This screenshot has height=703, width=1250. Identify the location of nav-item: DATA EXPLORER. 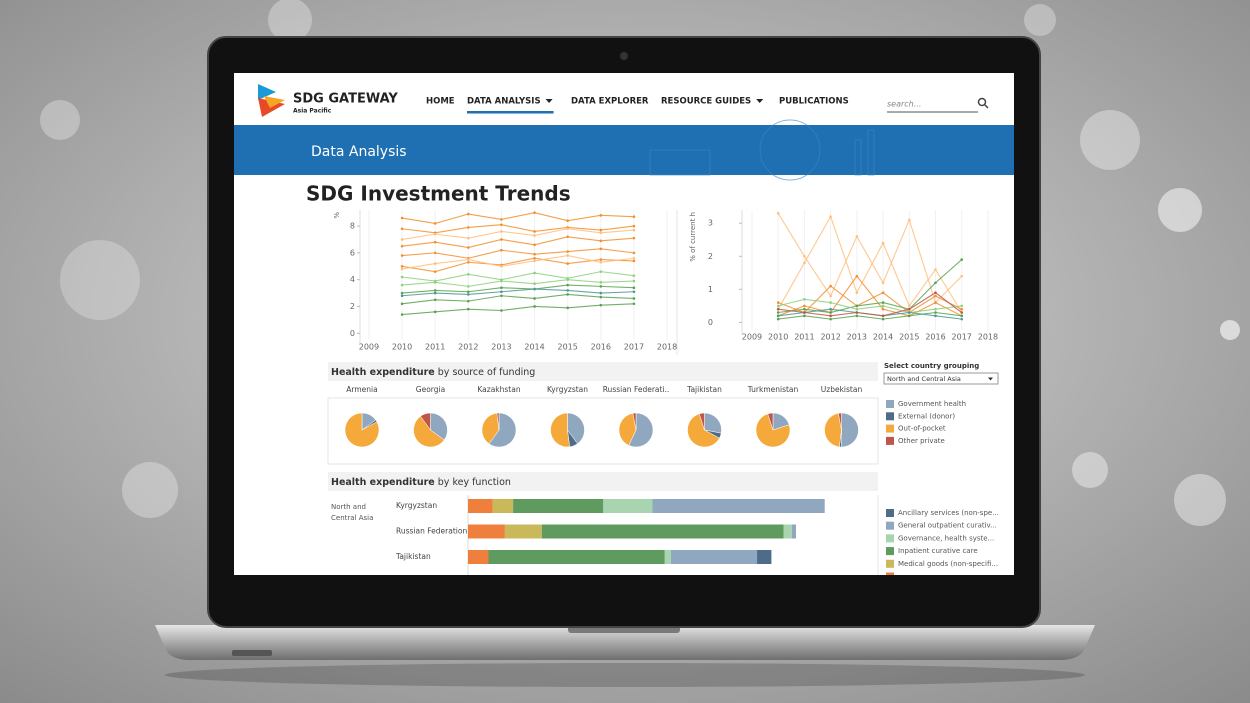
(610, 102).